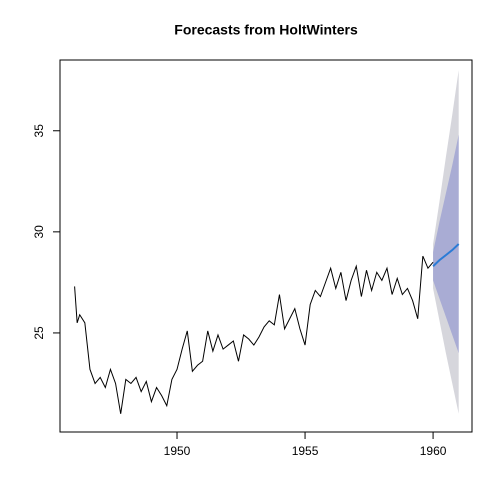 The image size is (504, 504). I want to click on prediction-interval, so click(446, 244).